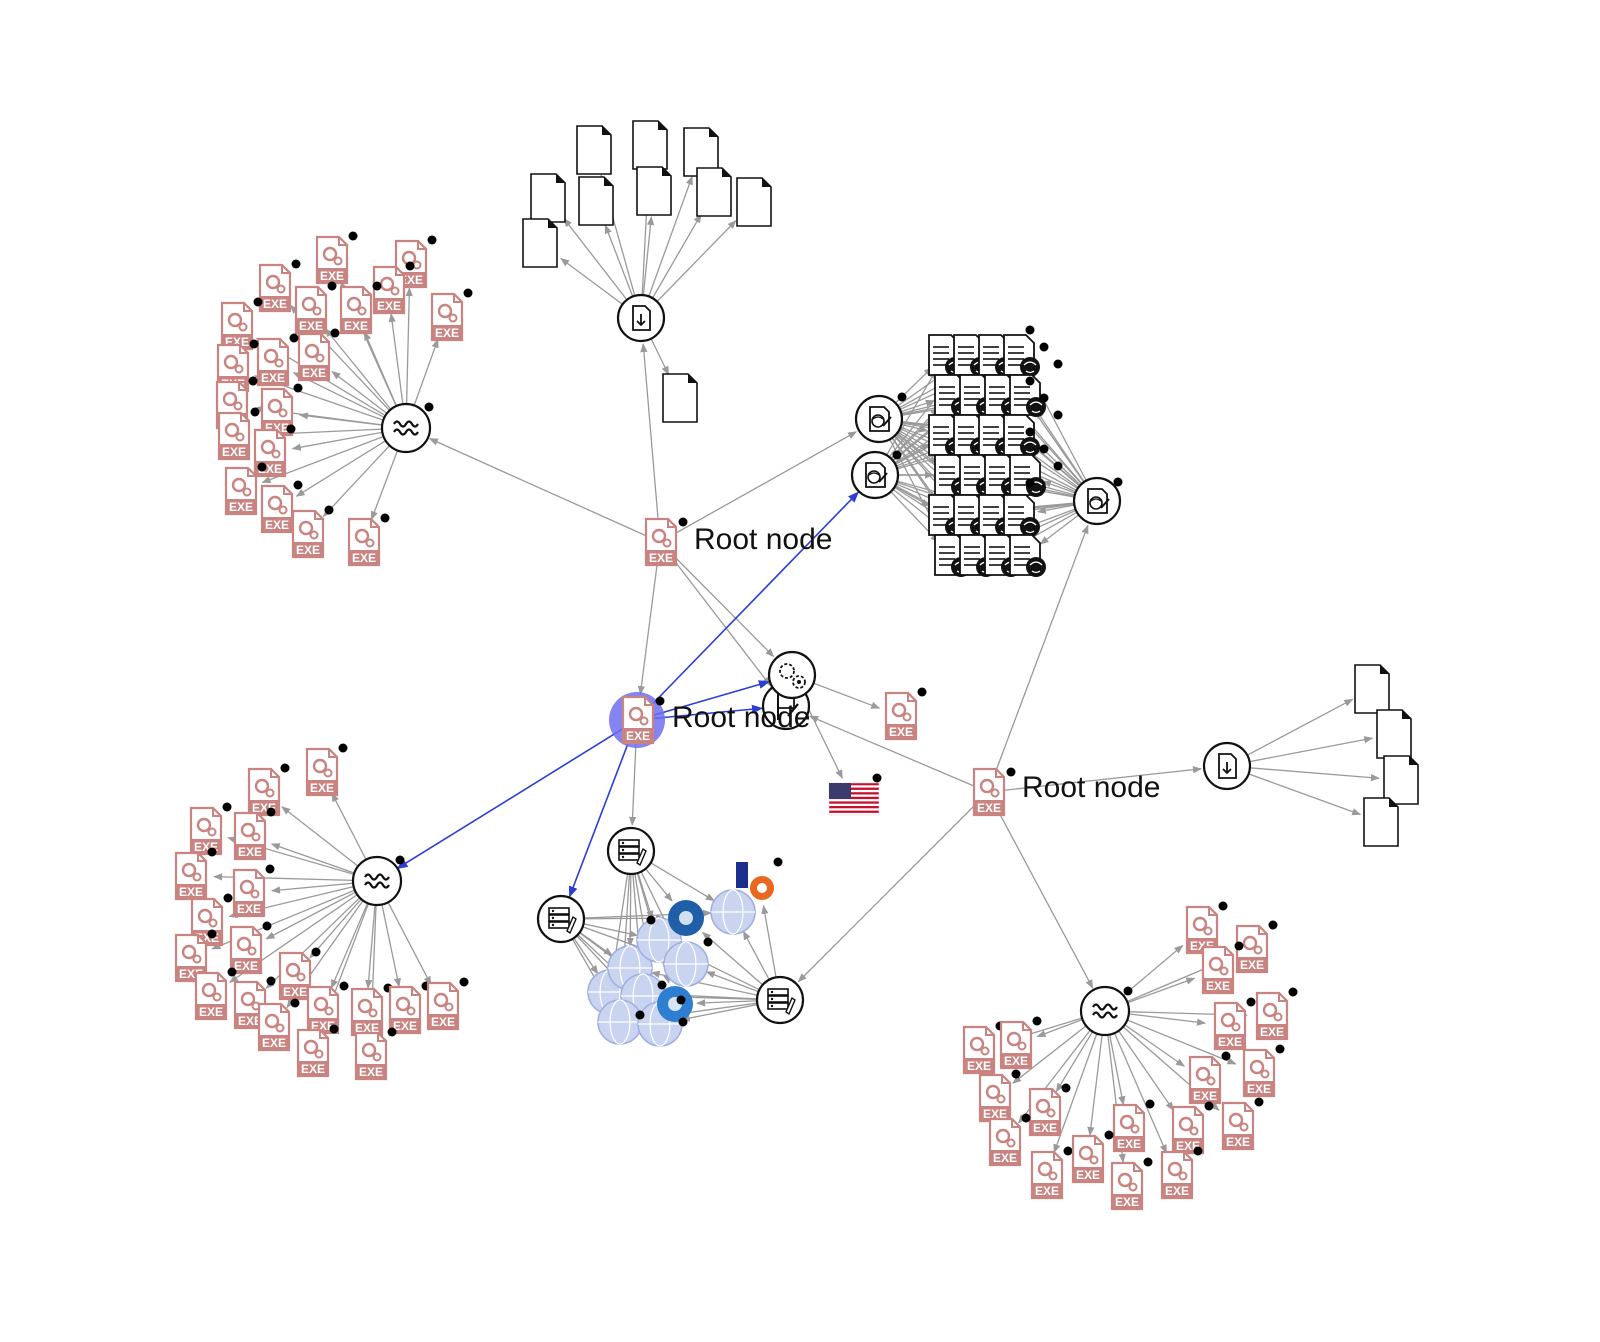  Describe the element at coordinates (755, 881) in the screenshot. I see `vendor-logo-node` at that location.